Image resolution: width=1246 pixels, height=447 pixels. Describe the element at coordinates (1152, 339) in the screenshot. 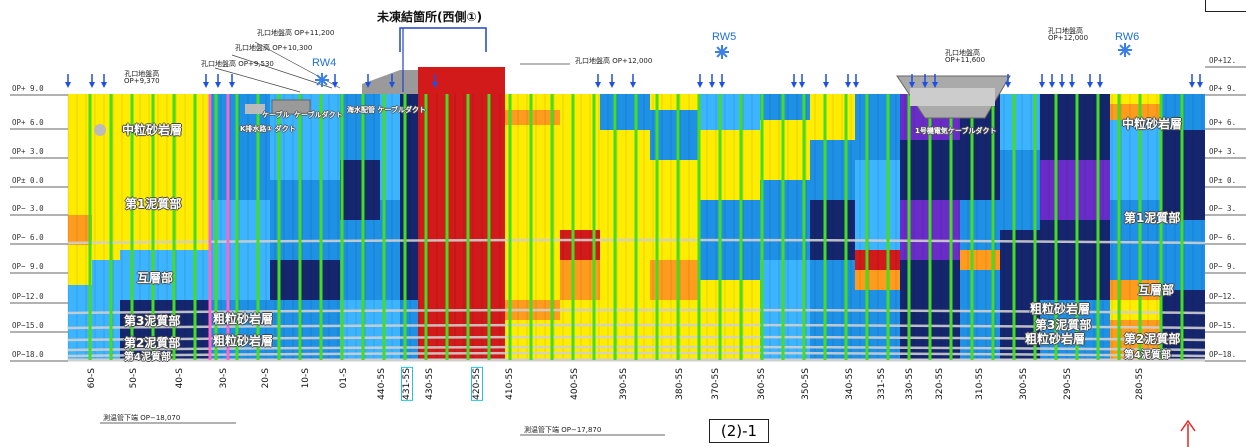

I see `layer-label: 第2泥質部` at that location.